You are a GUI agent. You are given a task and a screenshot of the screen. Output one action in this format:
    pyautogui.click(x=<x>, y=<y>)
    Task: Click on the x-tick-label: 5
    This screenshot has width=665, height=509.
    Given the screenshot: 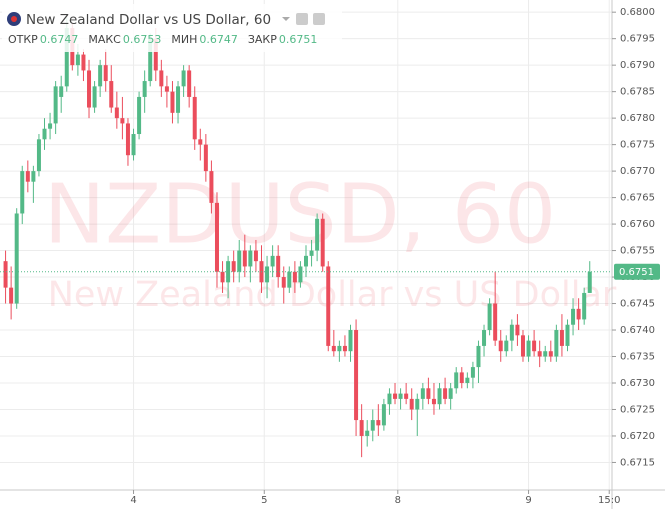 What is the action you would take?
    pyautogui.click(x=264, y=500)
    